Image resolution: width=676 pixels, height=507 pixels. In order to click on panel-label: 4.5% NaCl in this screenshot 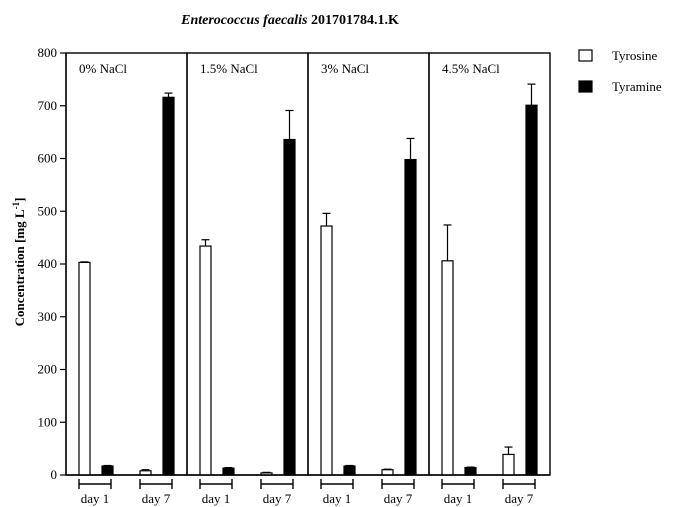, I will do `click(471, 68)`.